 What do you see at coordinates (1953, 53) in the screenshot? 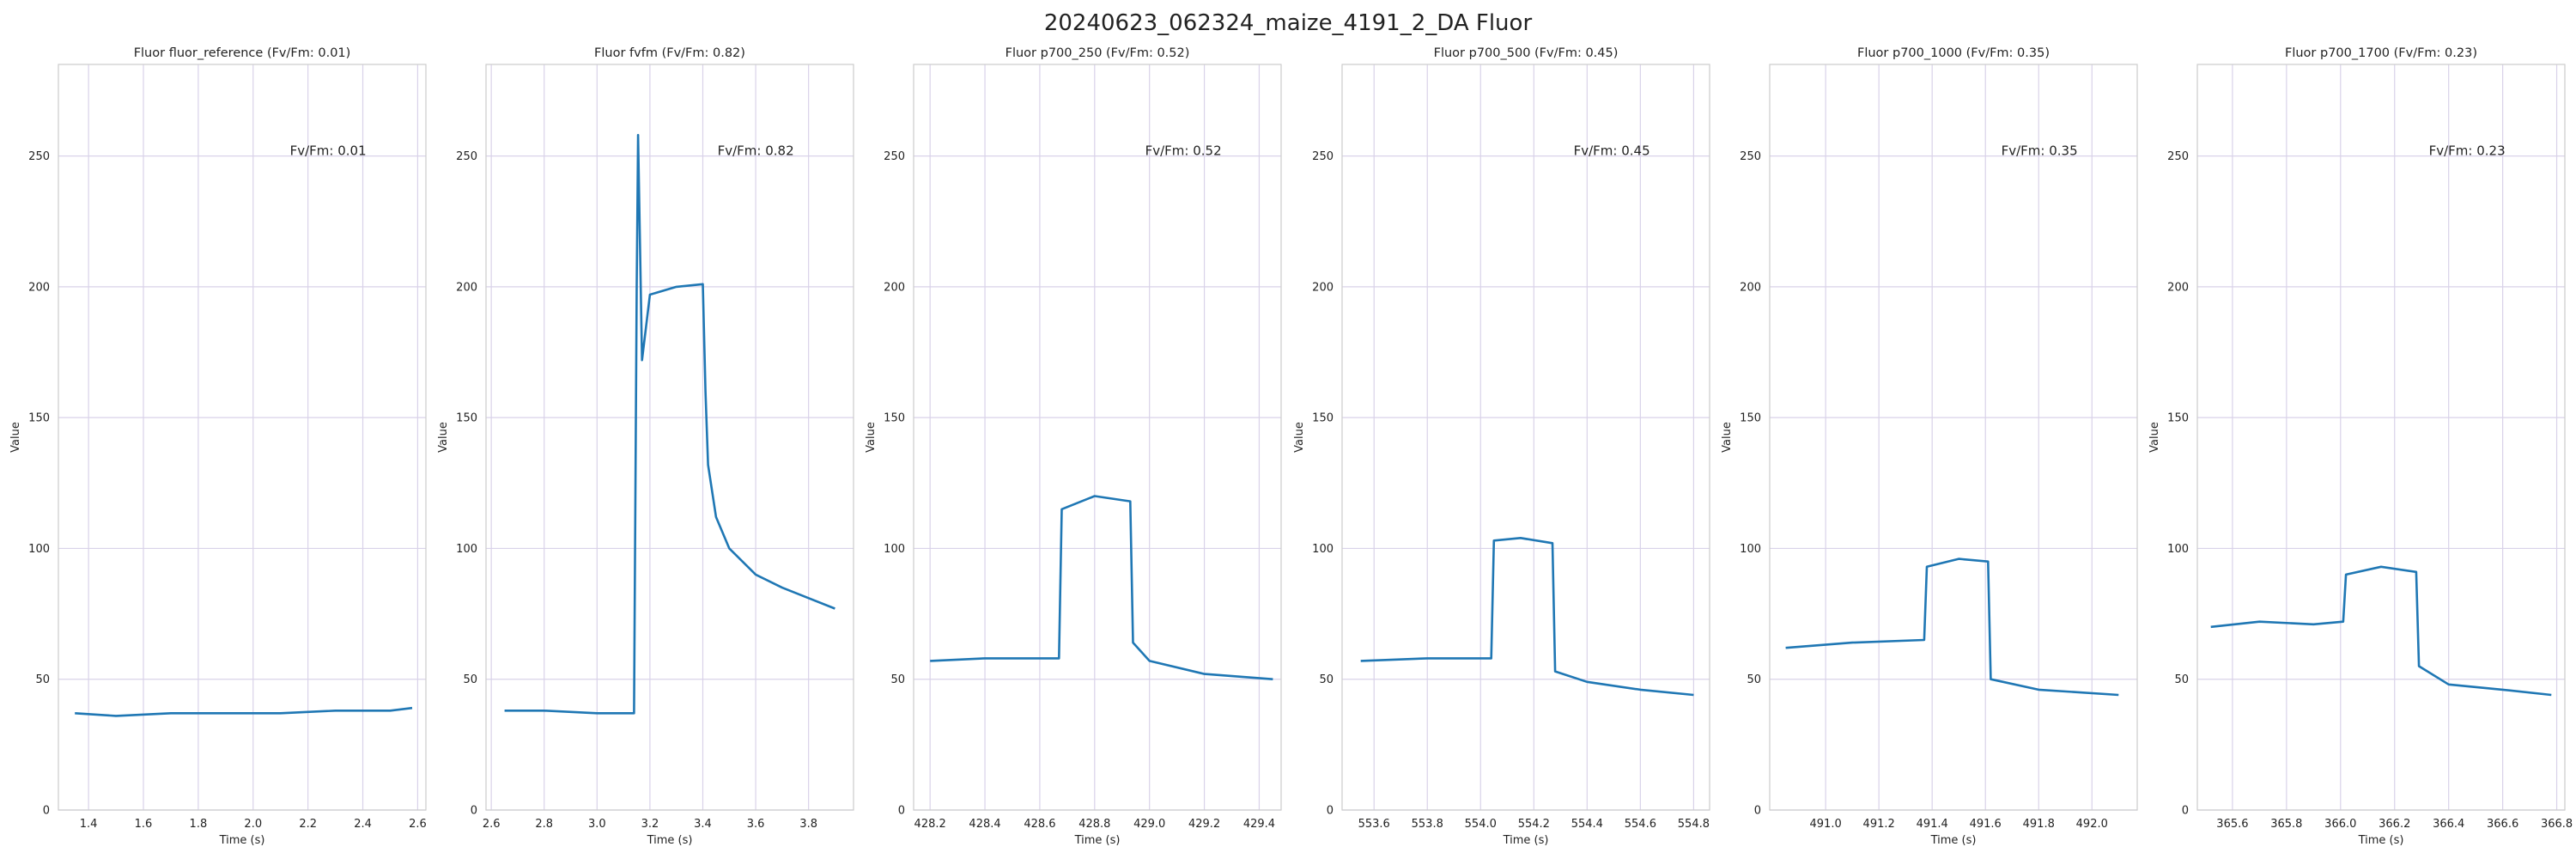
I see `subplot-title: Fluor p700_1000 (Fv/Fm: 0.35)` at bounding box center [1953, 53].